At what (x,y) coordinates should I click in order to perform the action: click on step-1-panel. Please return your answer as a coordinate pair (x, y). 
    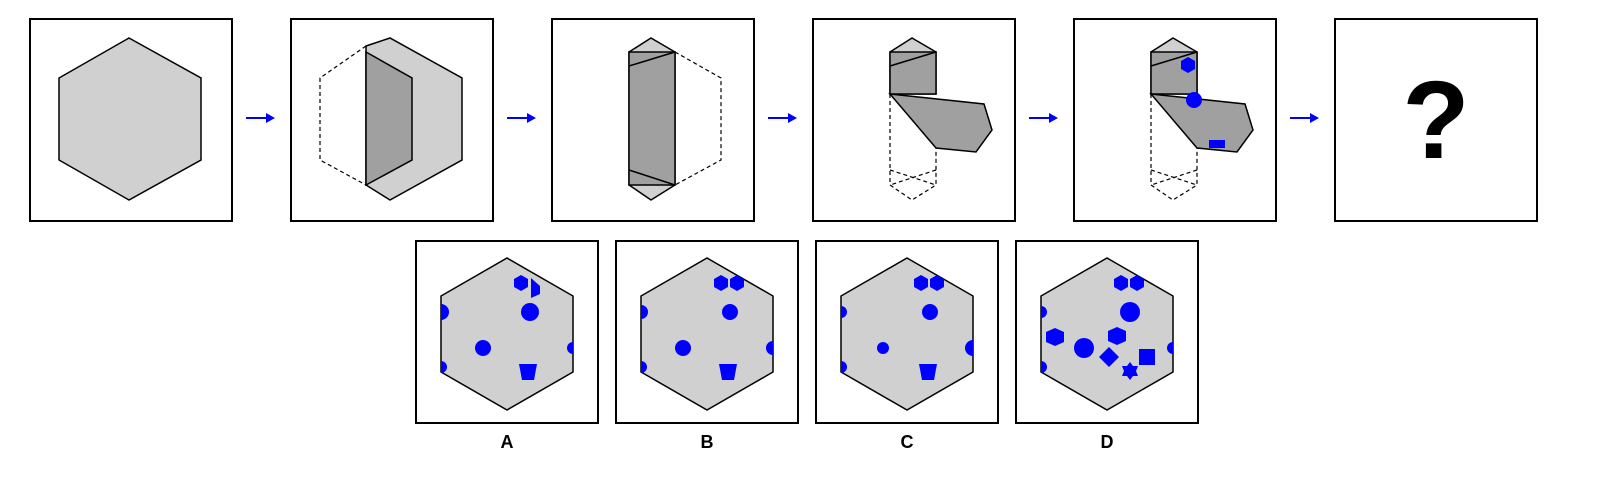
    Looking at the image, I should click on (131, 120).